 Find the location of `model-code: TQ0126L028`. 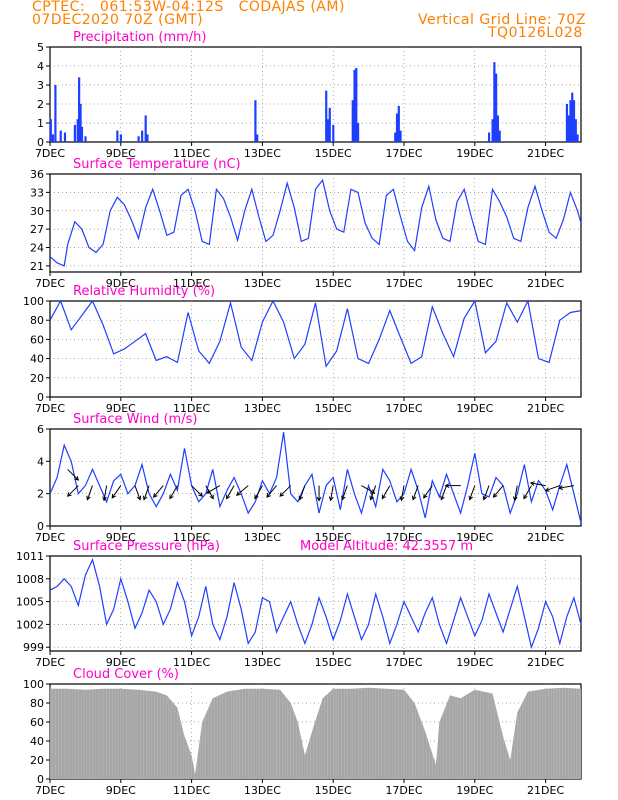

model-code: TQ0126L028 is located at coordinates (535, 33).